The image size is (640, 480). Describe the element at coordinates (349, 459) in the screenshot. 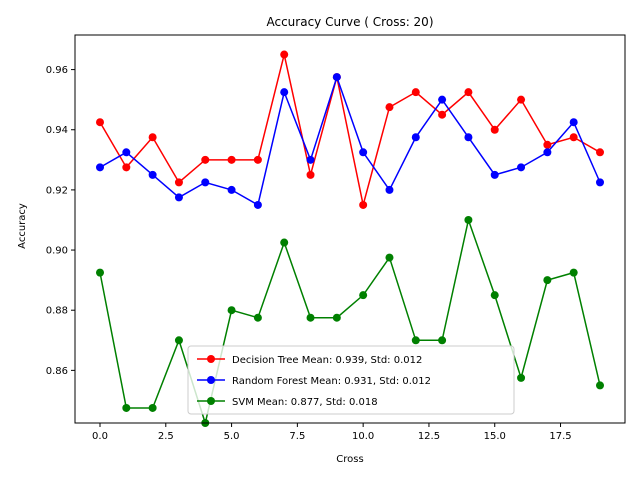

I see `x-axis-label: Cross` at that location.